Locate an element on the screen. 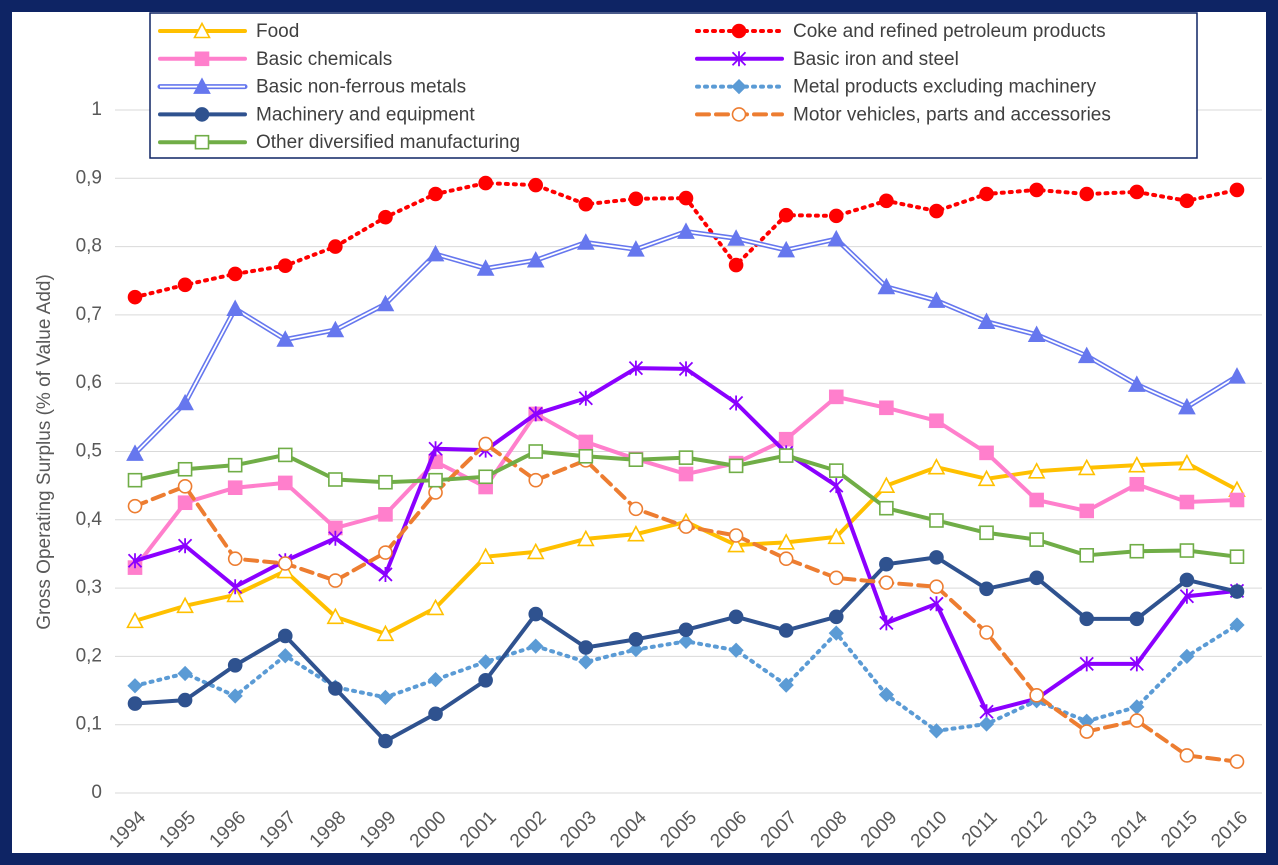  legend-item: Basic non-ferrous metals is located at coordinates (311, 87).